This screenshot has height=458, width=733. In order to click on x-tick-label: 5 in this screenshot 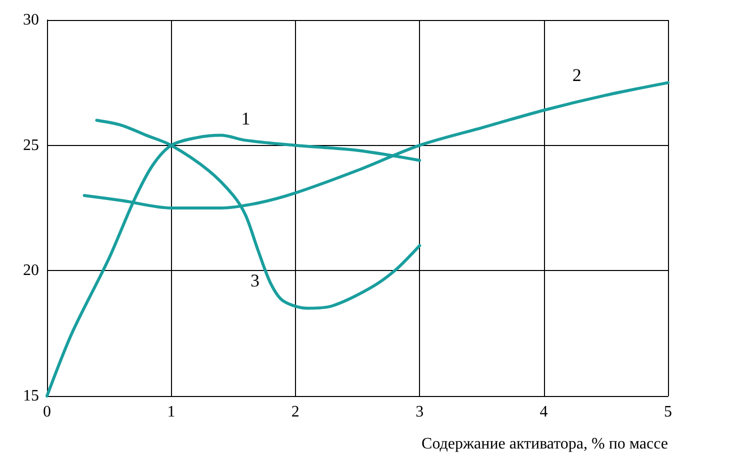, I will do `click(668, 412)`.